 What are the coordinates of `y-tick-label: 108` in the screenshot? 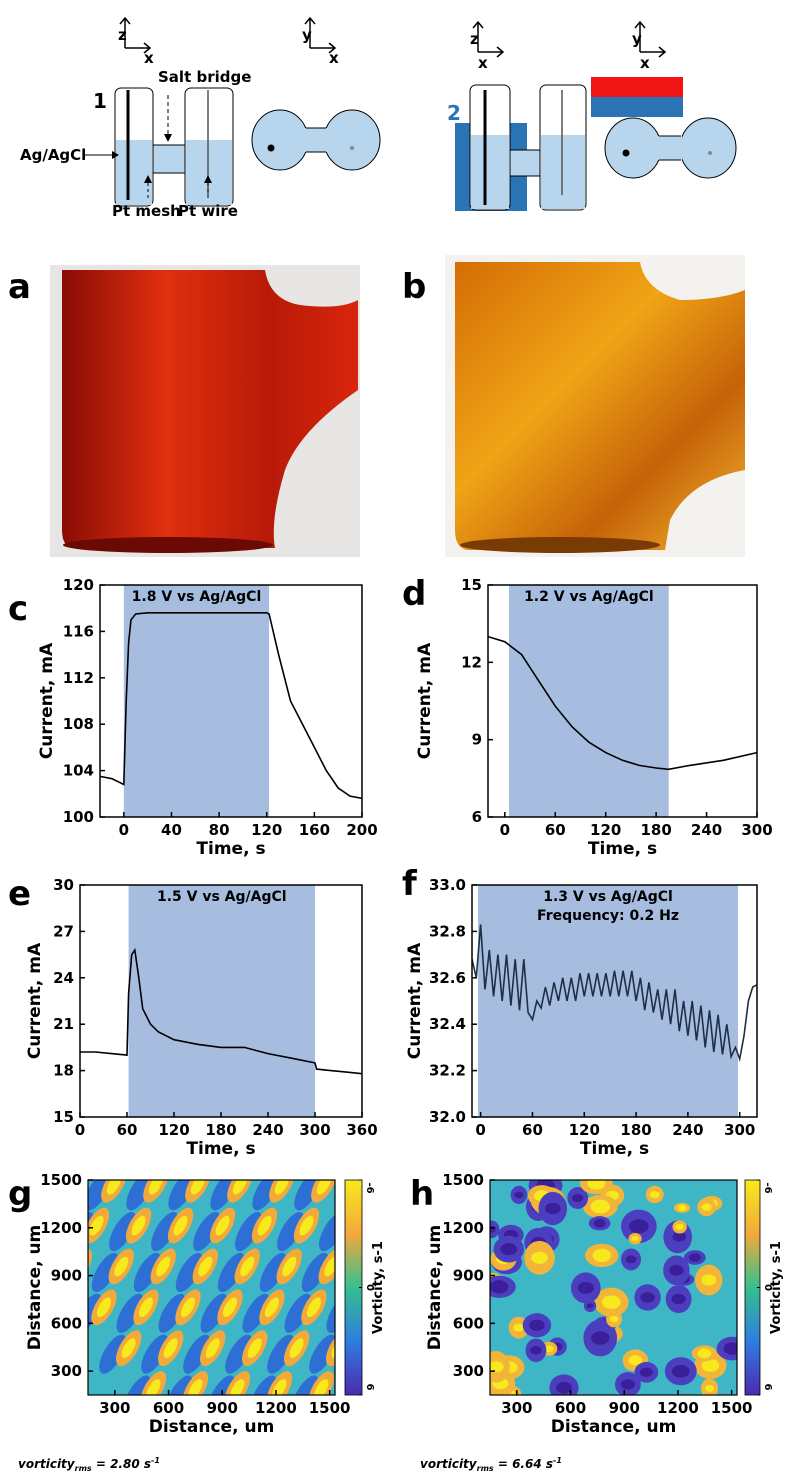 It's located at (78, 724).